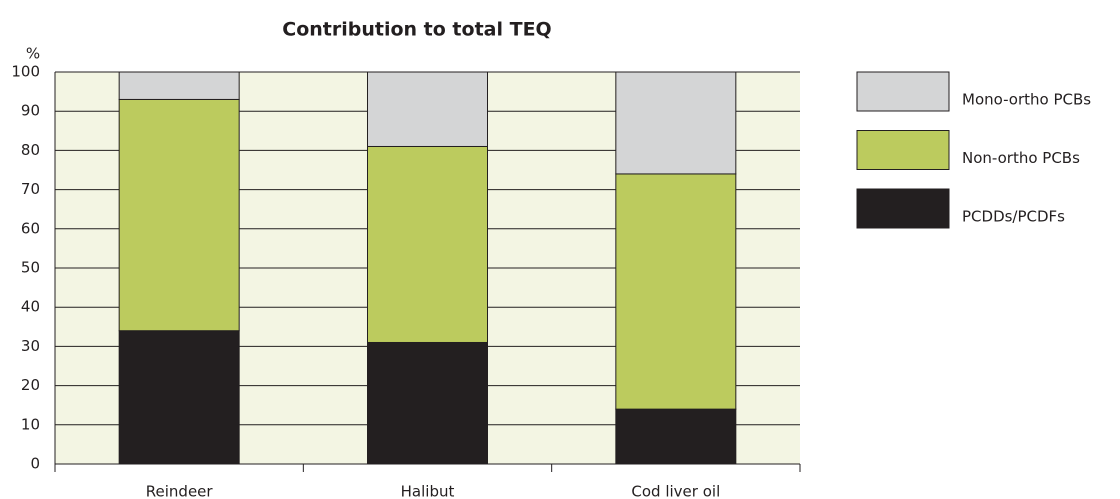  Describe the element at coordinates (30, 307) in the screenshot. I see `y-tick-label: 40` at that location.